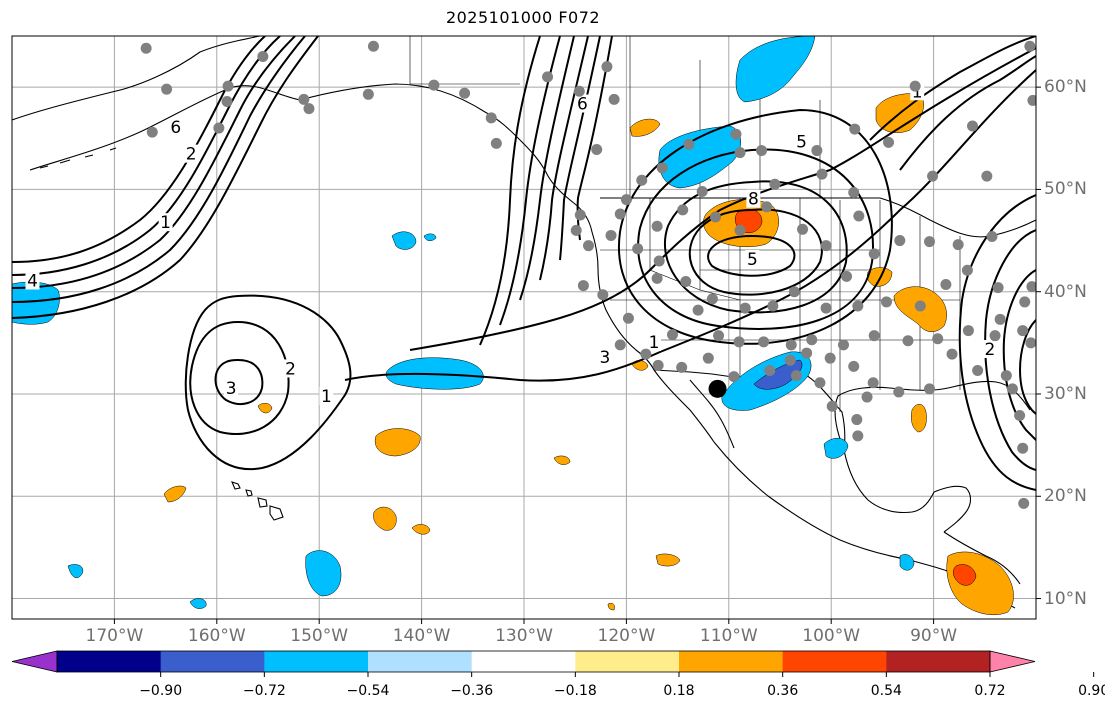 This screenshot has height=712, width=1105. What do you see at coordinates (319, 636) in the screenshot?
I see `lon-tick-label: 150°W` at bounding box center [319, 636].